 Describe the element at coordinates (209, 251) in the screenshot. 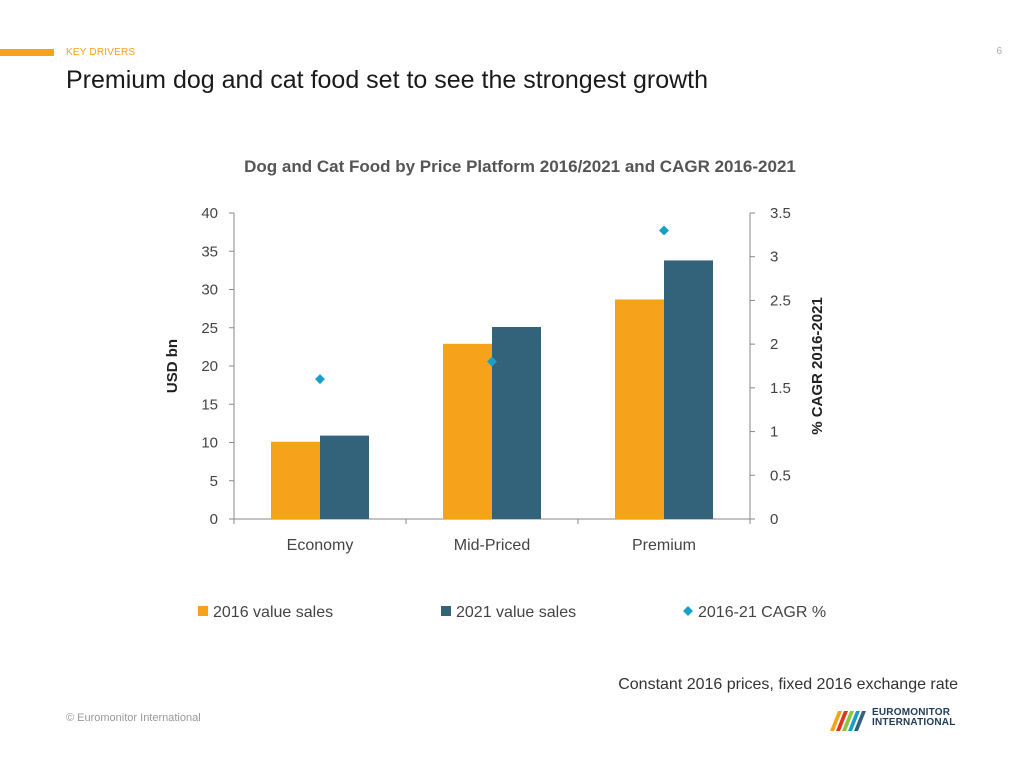

I see `y-tick-label: 35` at that location.